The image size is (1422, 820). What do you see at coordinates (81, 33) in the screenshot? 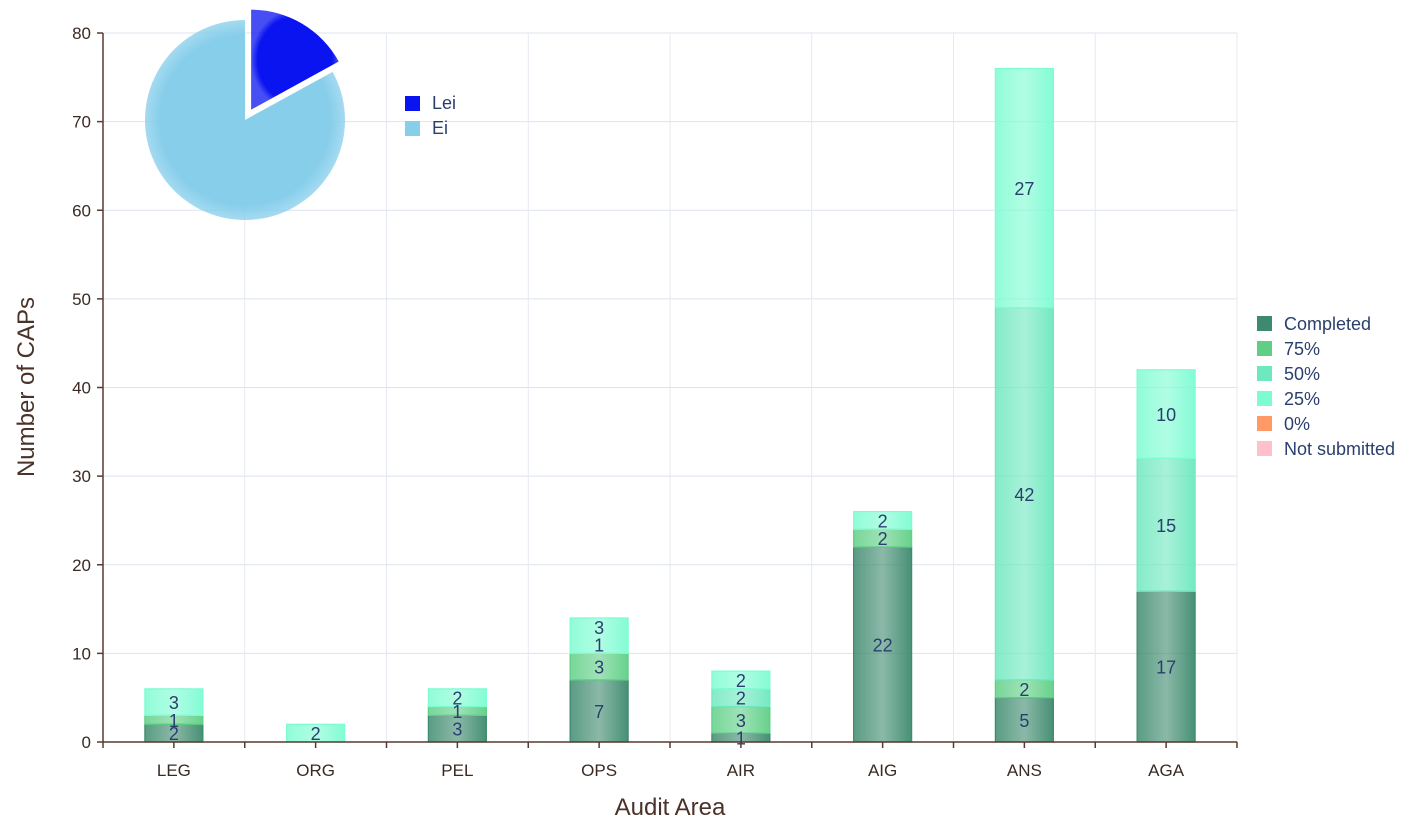
I see `y-tick-label: 80` at bounding box center [81, 33].